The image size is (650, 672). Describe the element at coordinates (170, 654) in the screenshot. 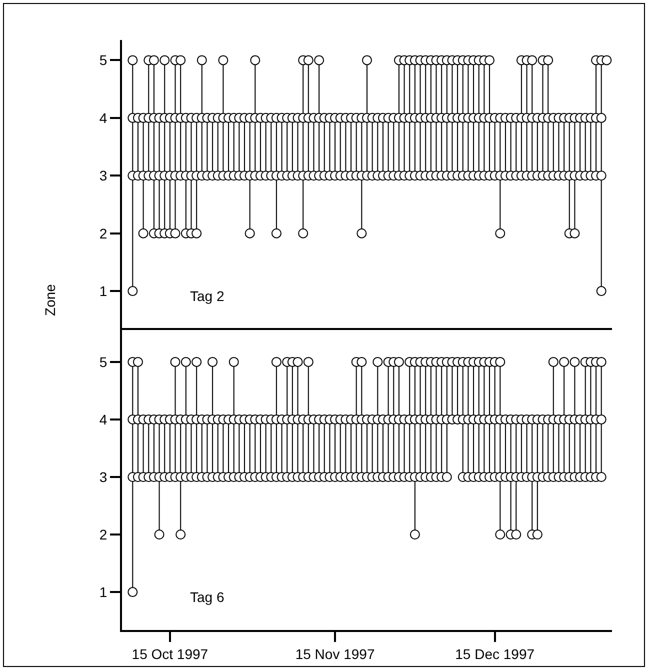

I see `x-tick-label: 15 Oct 1997` at that location.